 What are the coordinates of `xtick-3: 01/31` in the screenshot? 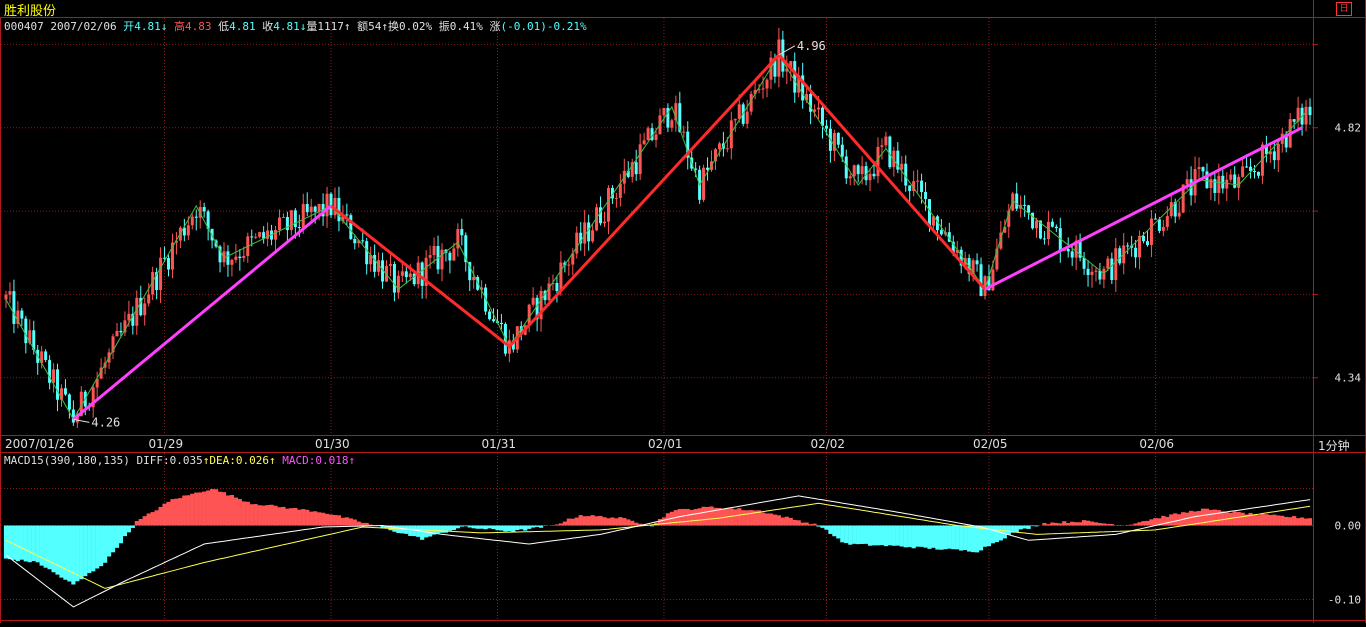 It's located at (498, 444).